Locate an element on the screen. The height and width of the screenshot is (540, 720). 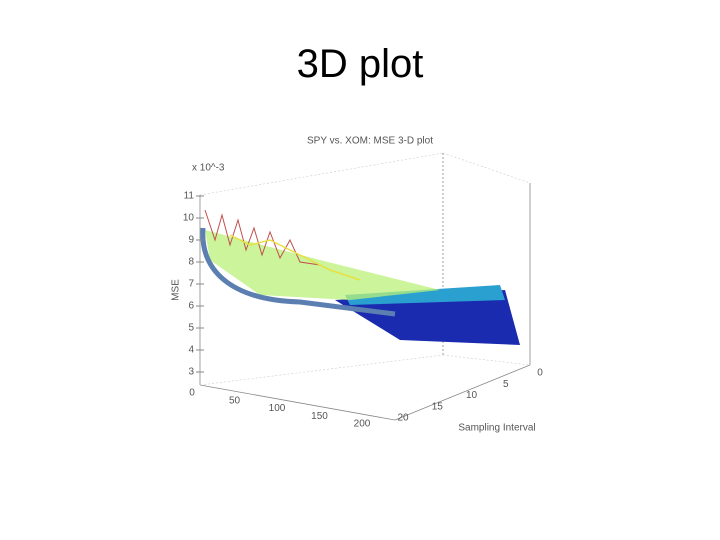
y-tick-label: 20 is located at coordinates (403, 418).